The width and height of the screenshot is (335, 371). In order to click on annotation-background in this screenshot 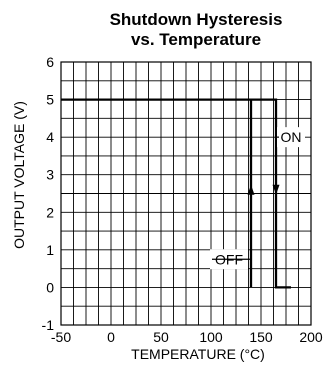, I will do `click(291, 137)`.